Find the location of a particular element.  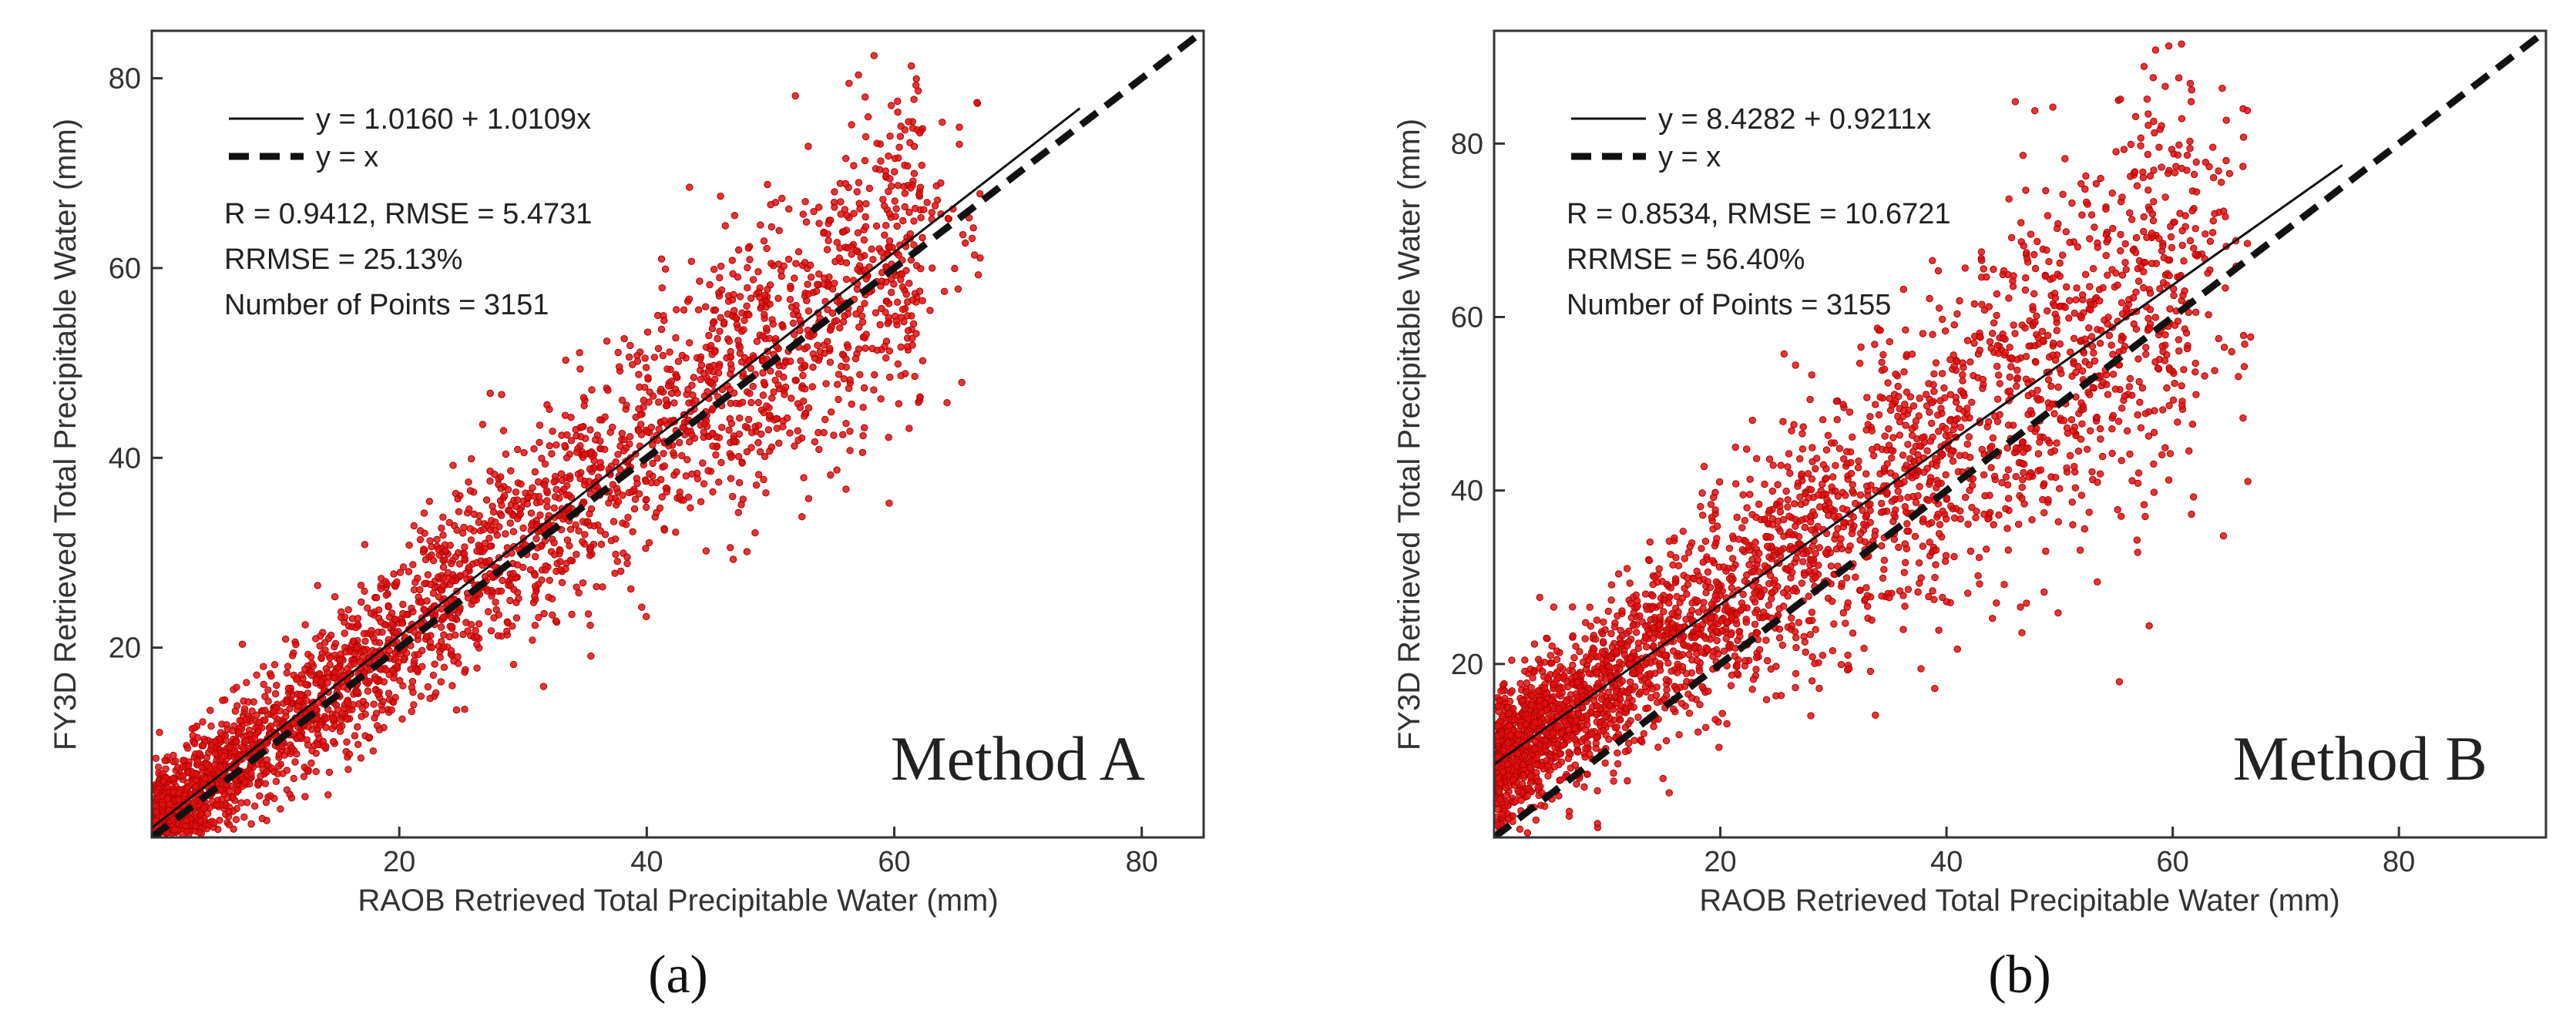

panel-a-y-tick-label: 60 is located at coordinates (125, 269).